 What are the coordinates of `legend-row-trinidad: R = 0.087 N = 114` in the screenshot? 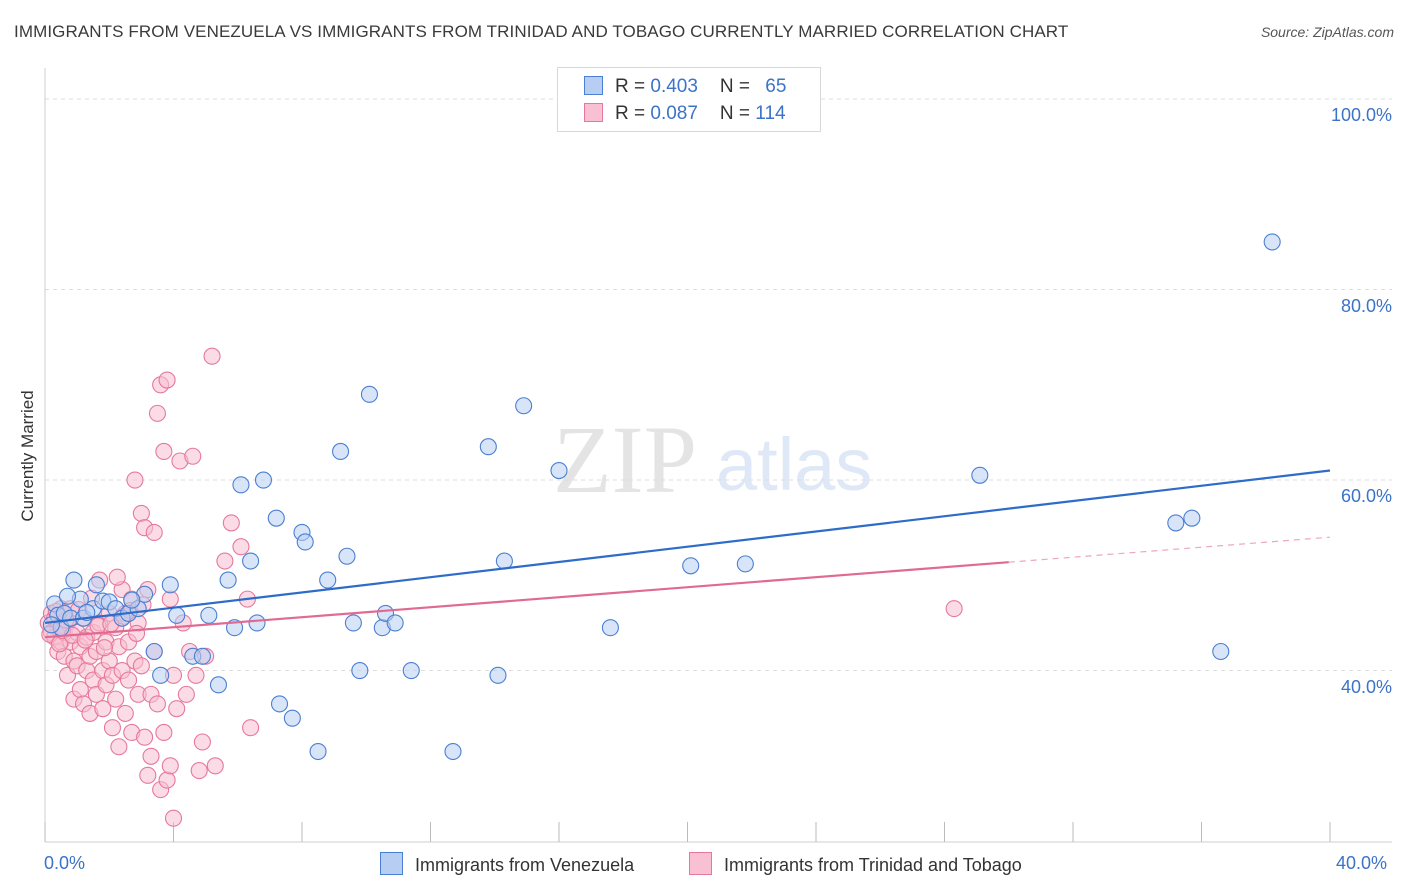 It's located at (685, 114).